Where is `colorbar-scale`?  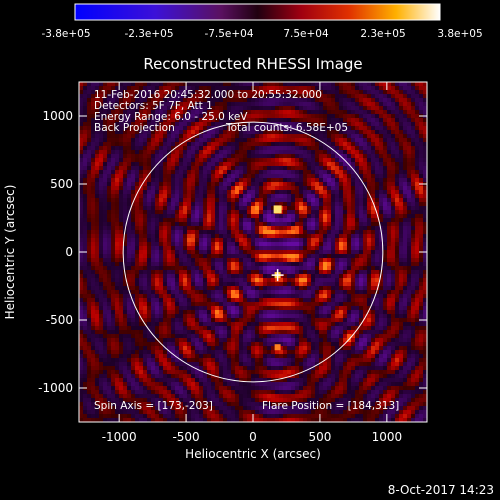
colorbar-scale is located at coordinates (257, 12).